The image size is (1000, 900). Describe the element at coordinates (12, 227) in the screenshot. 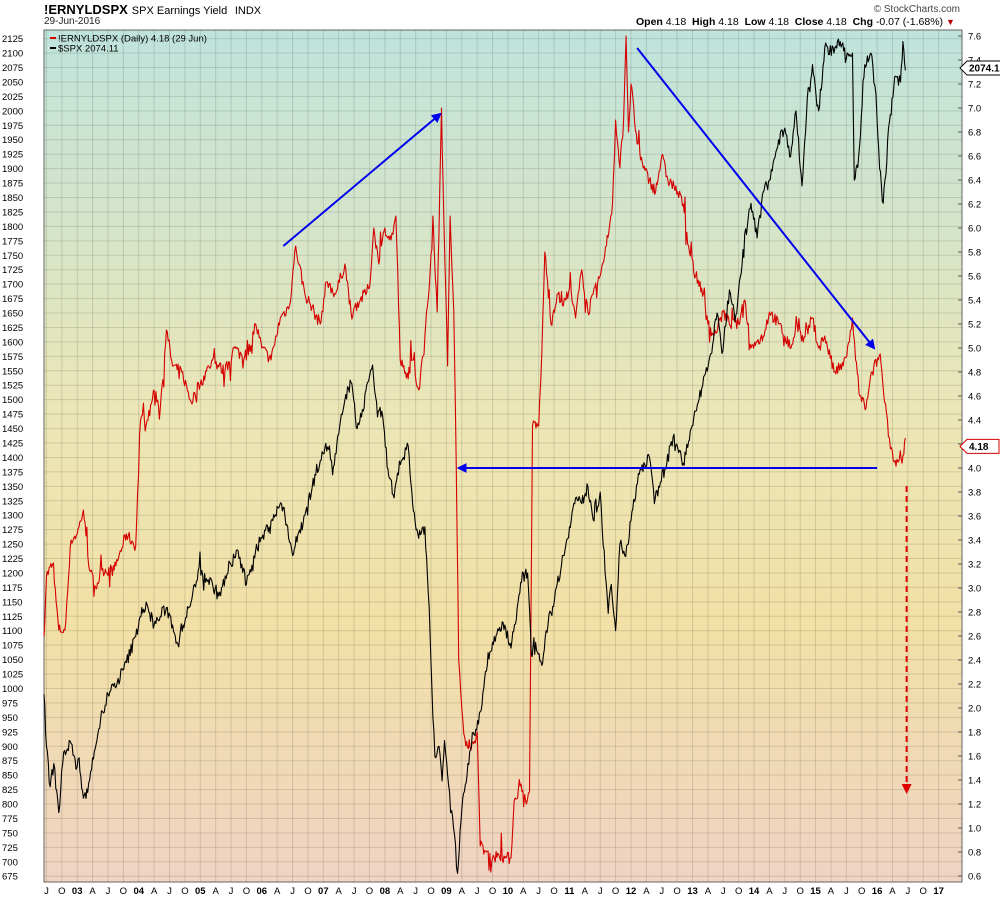

I see `left-tick-label: 1800` at that location.